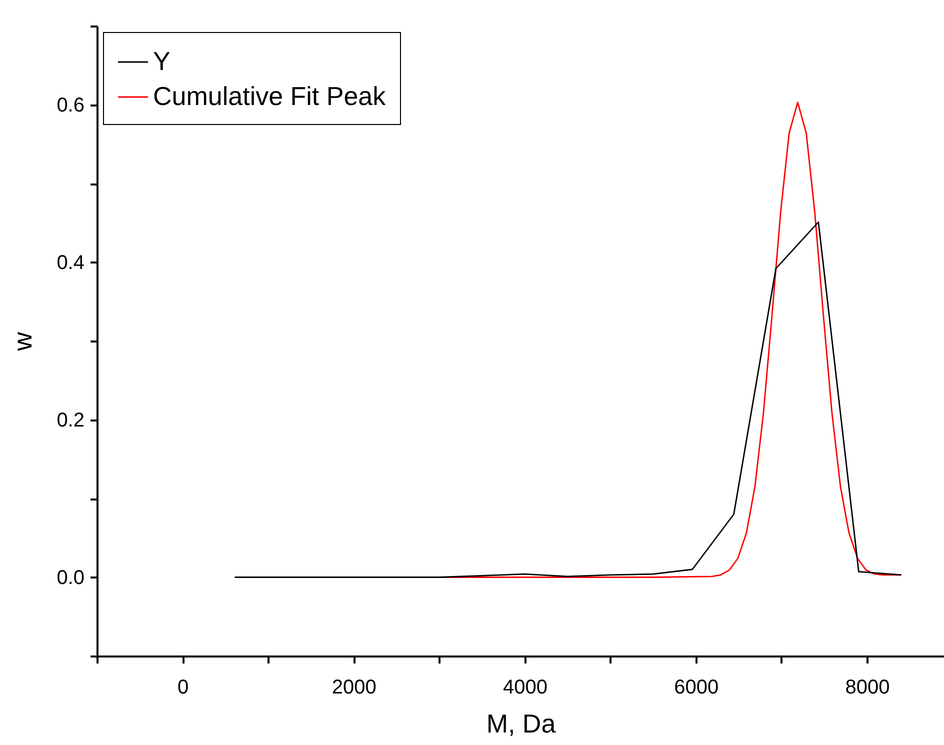 This screenshot has height=745, width=944. What do you see at coordinates (70, 577) in the screenshot?
I see `y-tick-label: 0.0` at bounding box center [70, 577].